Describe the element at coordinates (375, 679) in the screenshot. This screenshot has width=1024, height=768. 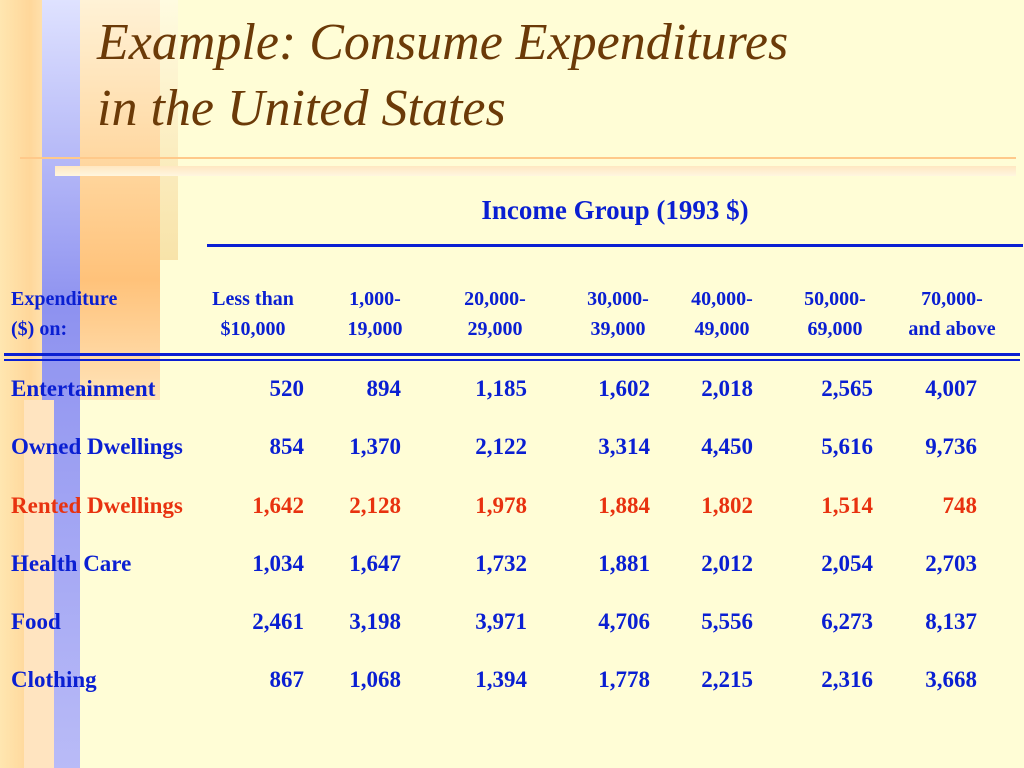
I see `table-cell: 1,068` at that location.